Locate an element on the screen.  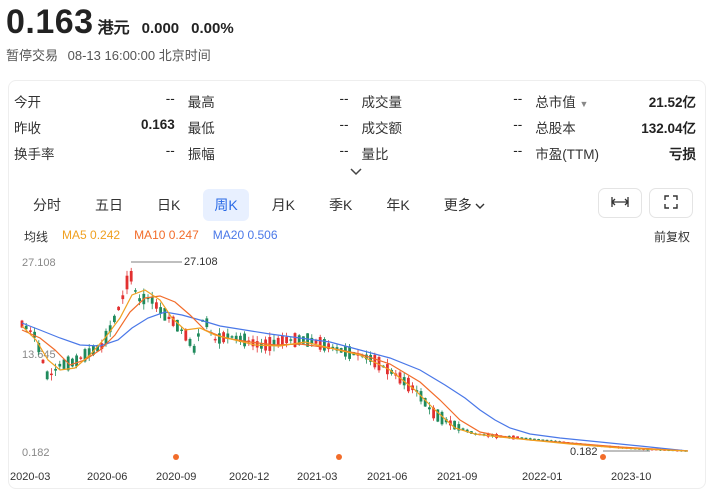
tab-week-k: 周K is located at coordinates (226, 205).